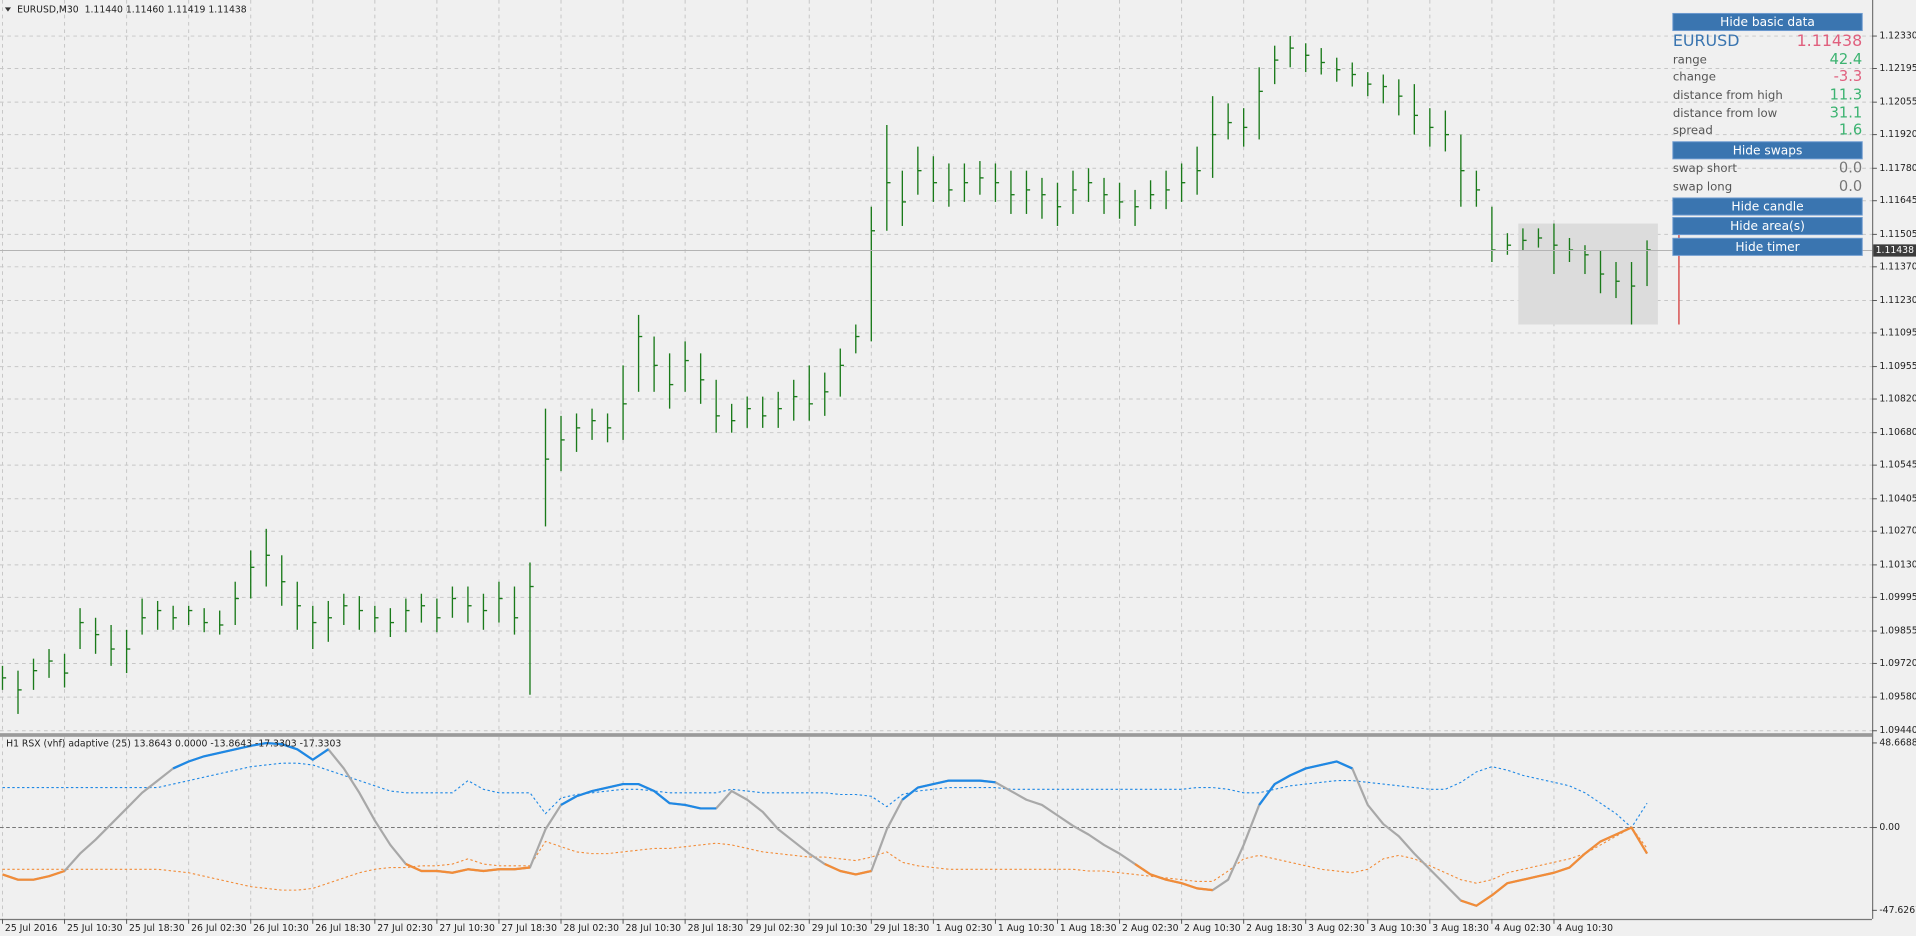 The width and height of the screenshot is (1916, 936). Describe the element at coordinates (1897, 465) in the screenshot. I see `y-tick-label: 1.10545` at that location.